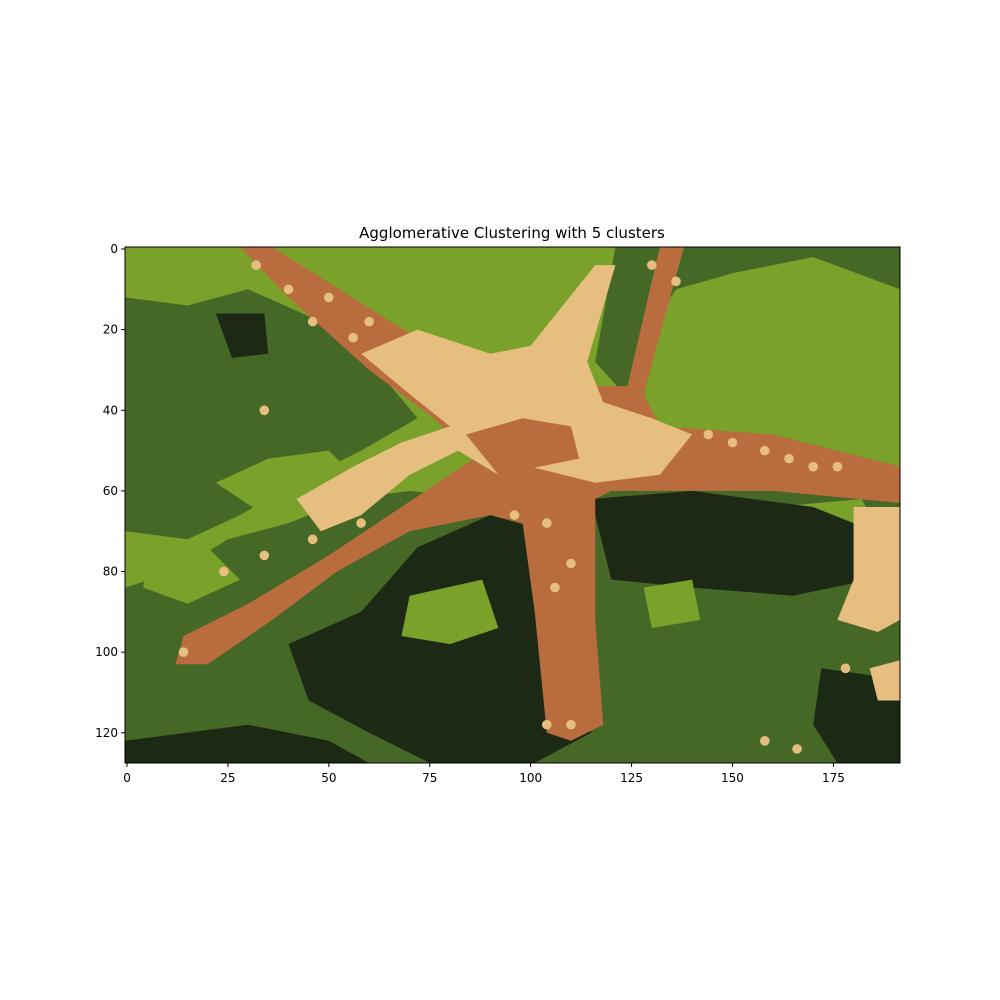 This screenshot has height=1000, width=1000. Describe the element at coordinates (833, 778) in the screenshot. I see `x-tick-label: 175` at that location.